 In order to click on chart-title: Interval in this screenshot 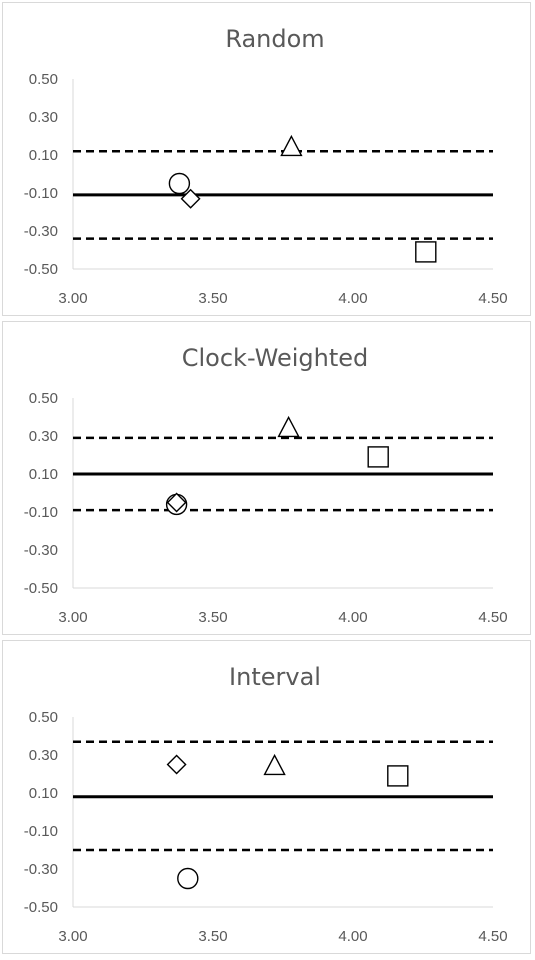, I will do `click(275, 677)`.